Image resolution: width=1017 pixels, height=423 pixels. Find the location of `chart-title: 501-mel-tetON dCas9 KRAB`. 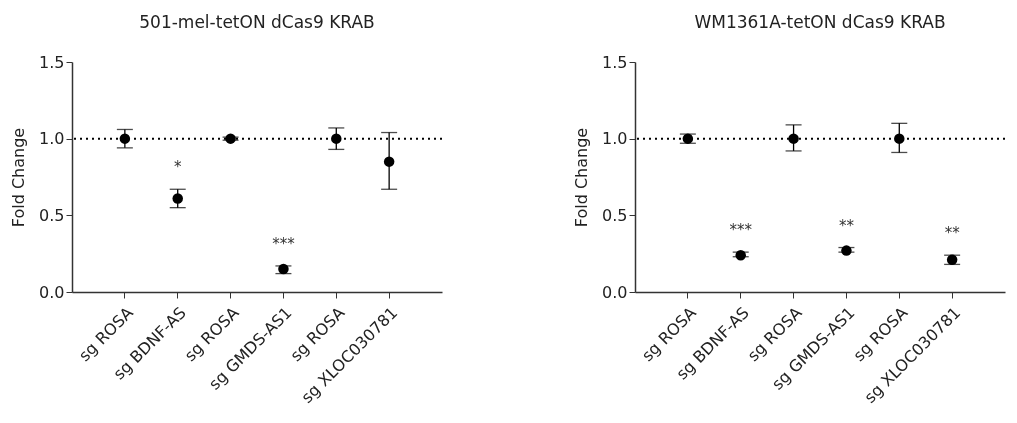

chart-title: 501-mel-tetON dCas9 KRAB is located at coordinates (257, 22).